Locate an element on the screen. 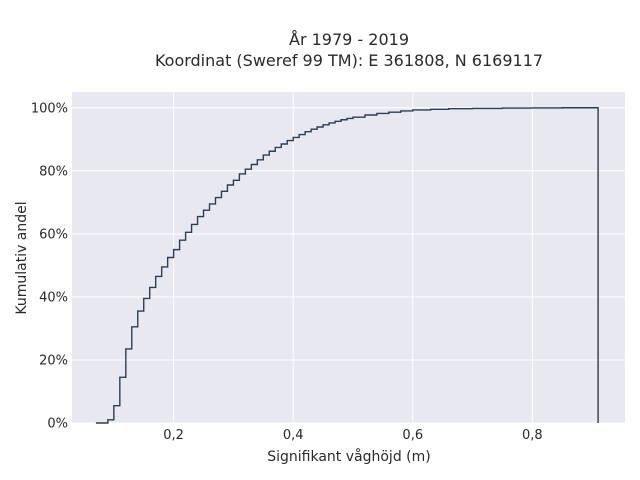 This screenshot has height=480, width=640. y-tick-label: 20% is located at coordinates (53, 360).